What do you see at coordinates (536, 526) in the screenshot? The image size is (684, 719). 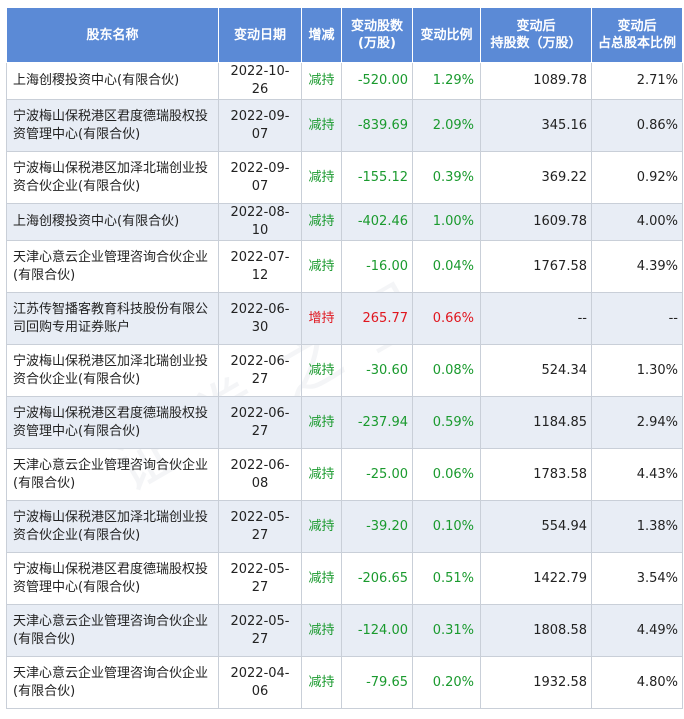 I see `shares-after: 554.94` at bounding box center [536, 526].